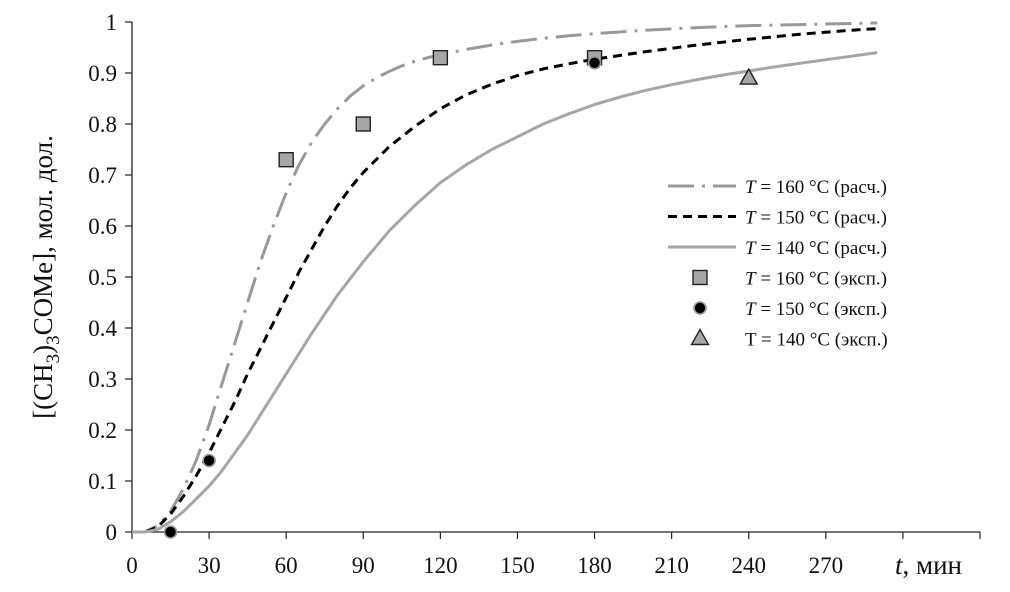  I want to click on legend-label-text: = 140 °C (расч.), so click(821, 248).